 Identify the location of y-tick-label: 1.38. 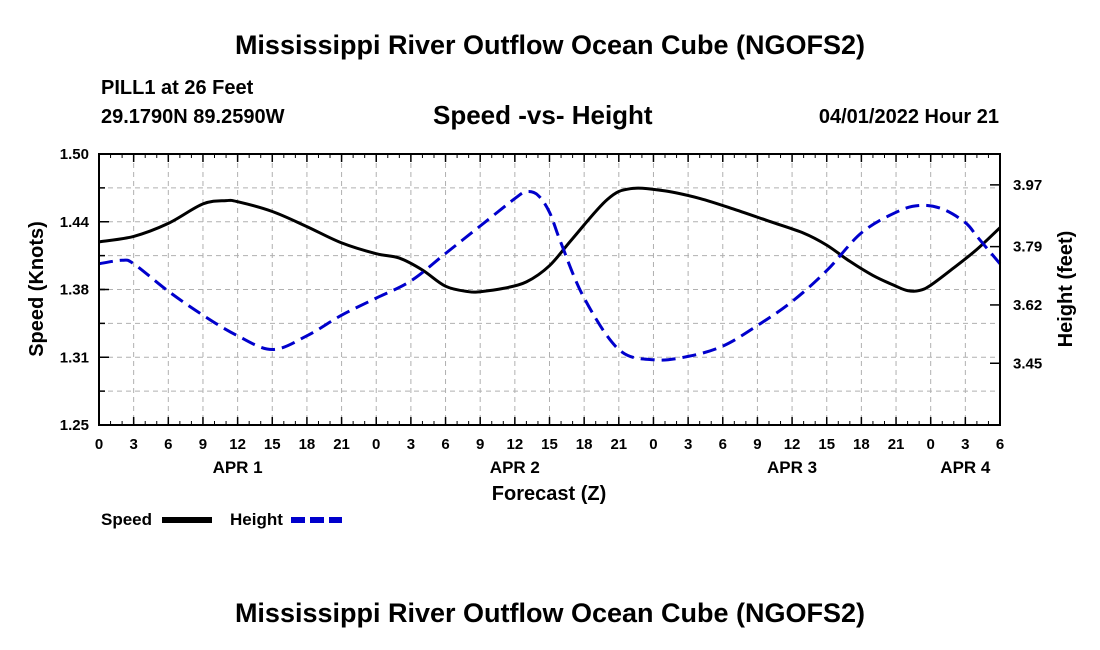
(74, 290).